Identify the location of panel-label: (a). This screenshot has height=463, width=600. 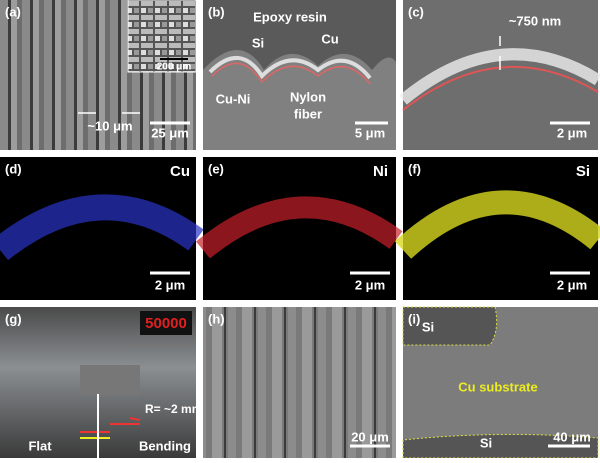
(13, 11).